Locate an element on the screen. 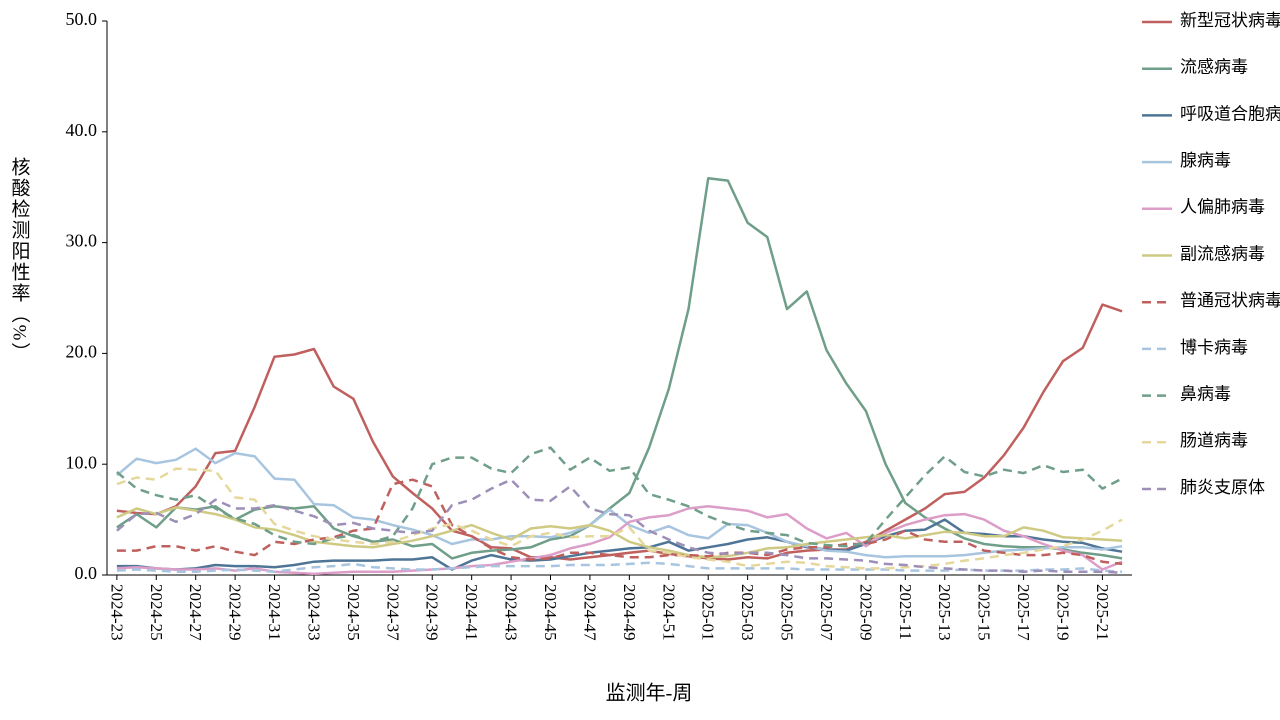  x-tick-label: 2024-25 is located at coordinates (156, 612).